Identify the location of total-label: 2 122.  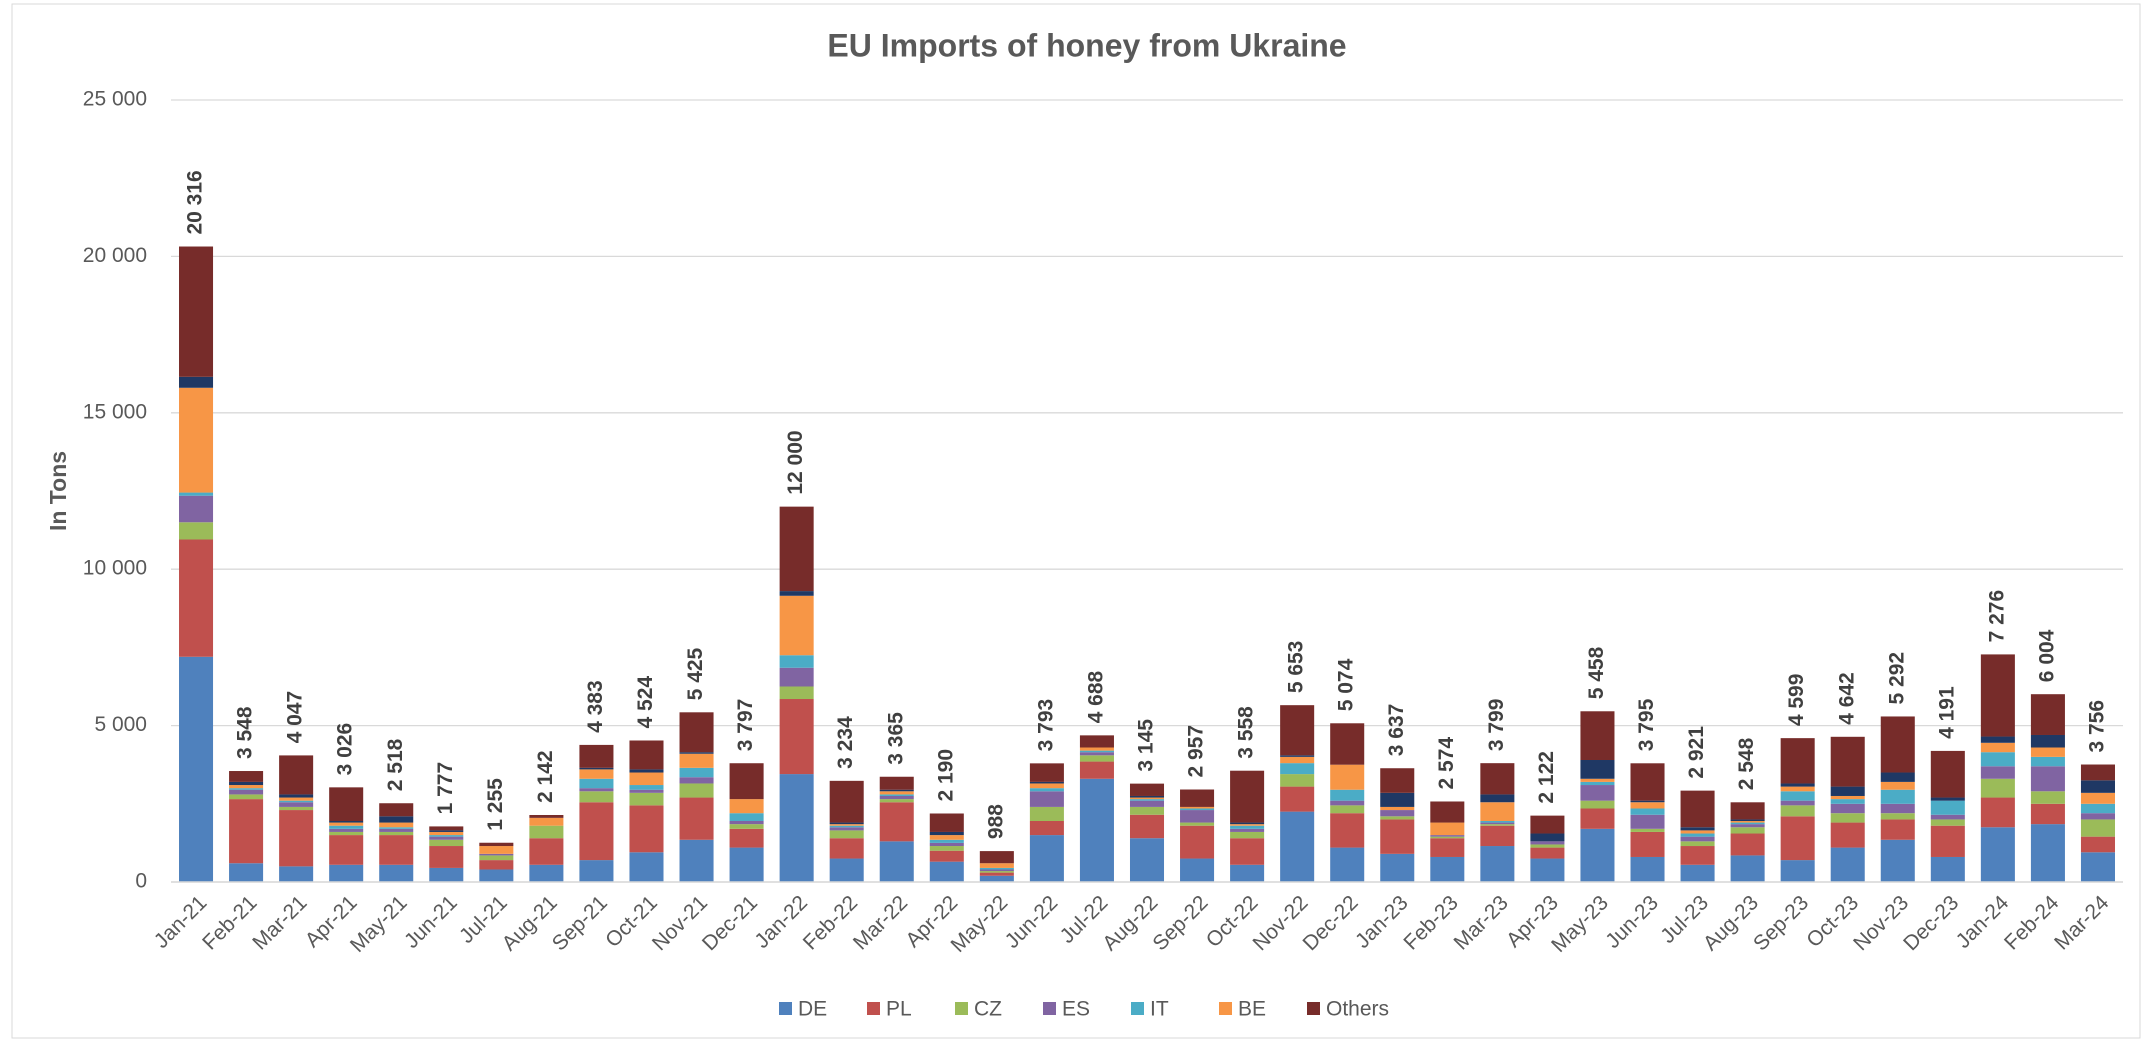
(1546, 777).